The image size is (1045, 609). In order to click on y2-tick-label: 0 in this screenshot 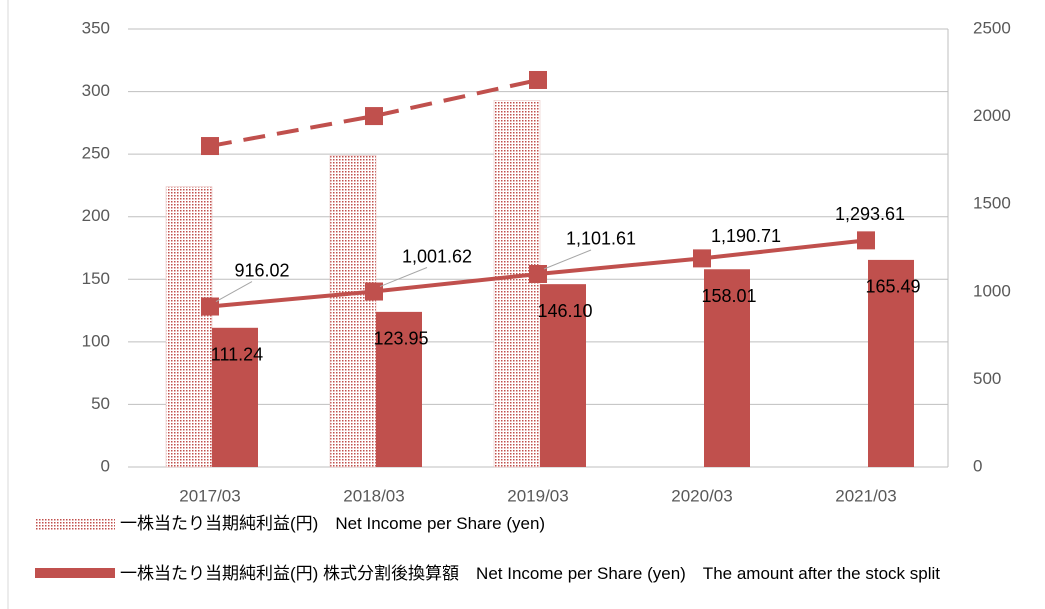, I will do `click(977, 465)`.